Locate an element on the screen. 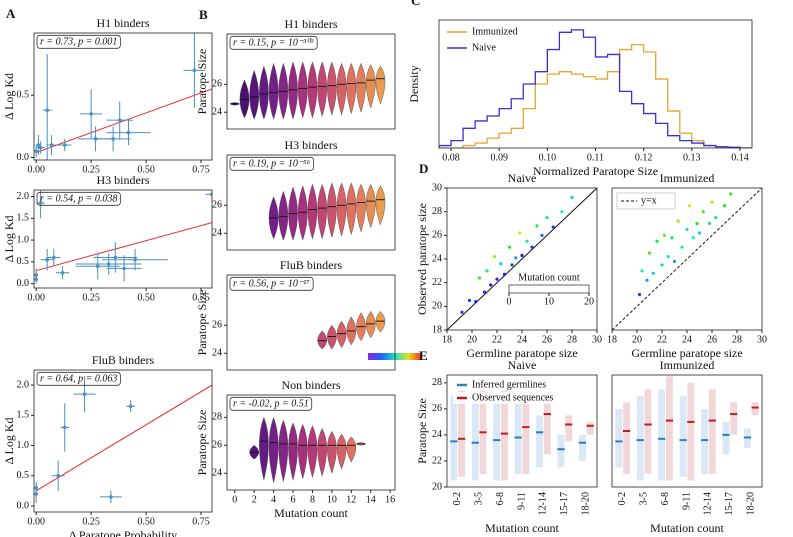  panel-label: B is located at coordinates (203, 14).